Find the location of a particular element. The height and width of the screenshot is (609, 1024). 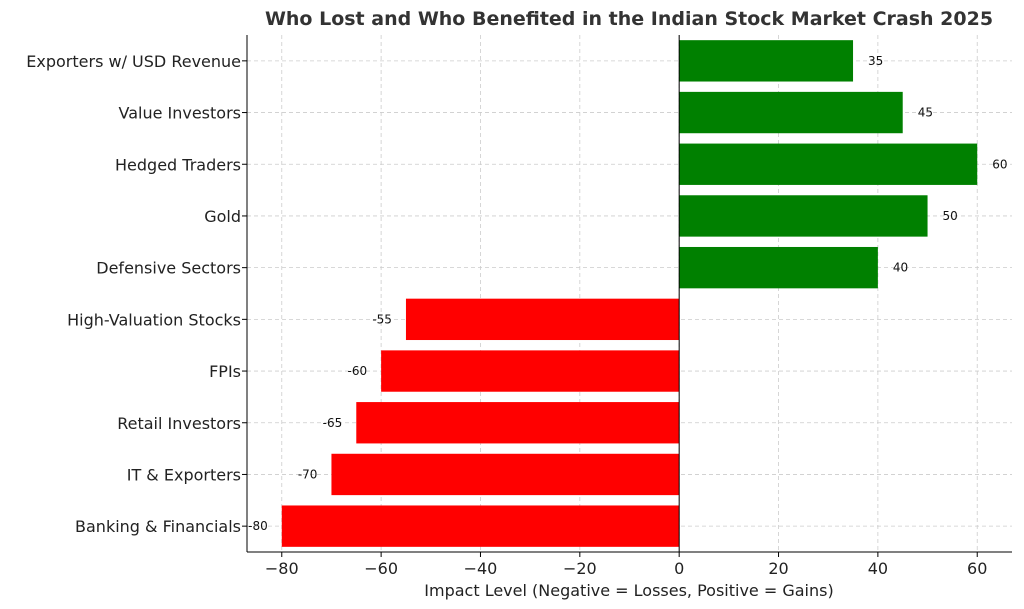

bar-value-label: 40 is located at coordinates (900, 268).